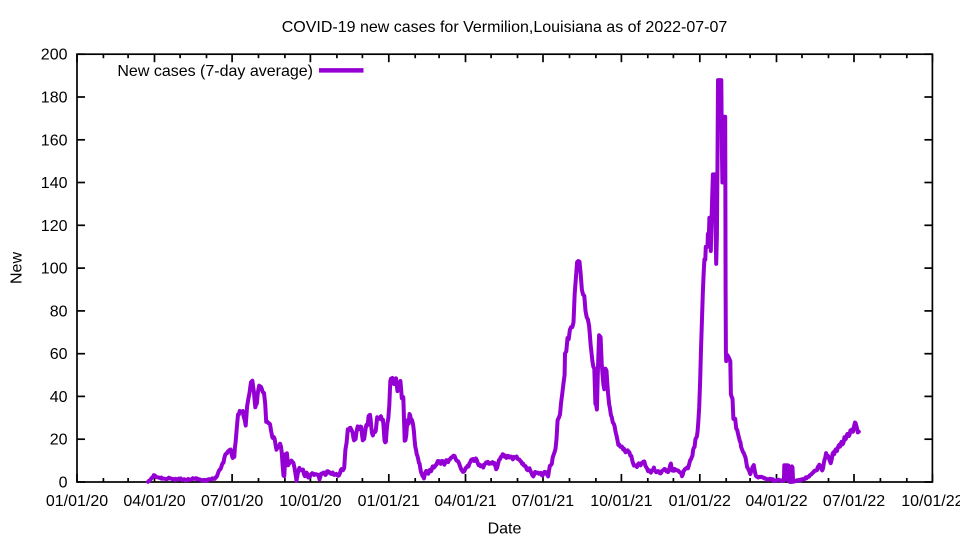 This screenshot has height=540, width=960. I want to click on svg-text: 180, so click(54, 98).